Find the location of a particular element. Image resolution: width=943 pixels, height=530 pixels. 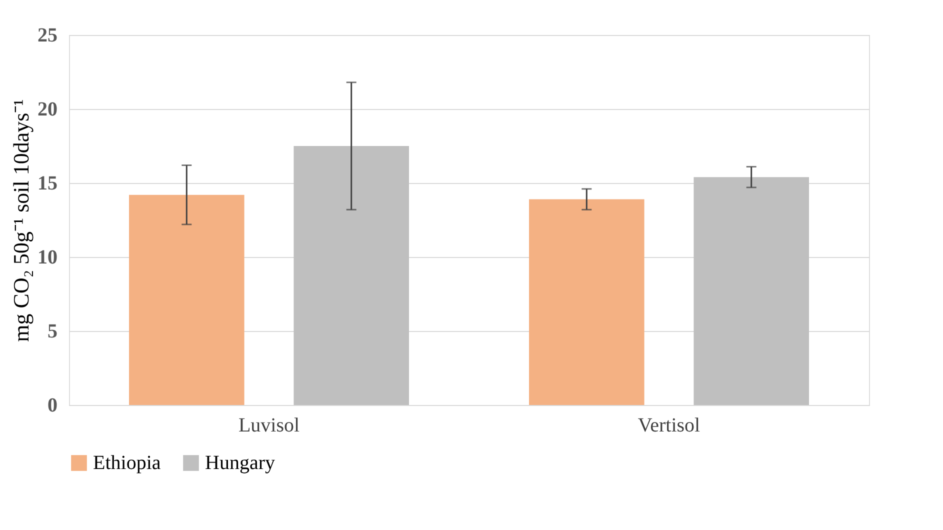

x-tick-label: Luvisol is located at coordinates (269, 425).